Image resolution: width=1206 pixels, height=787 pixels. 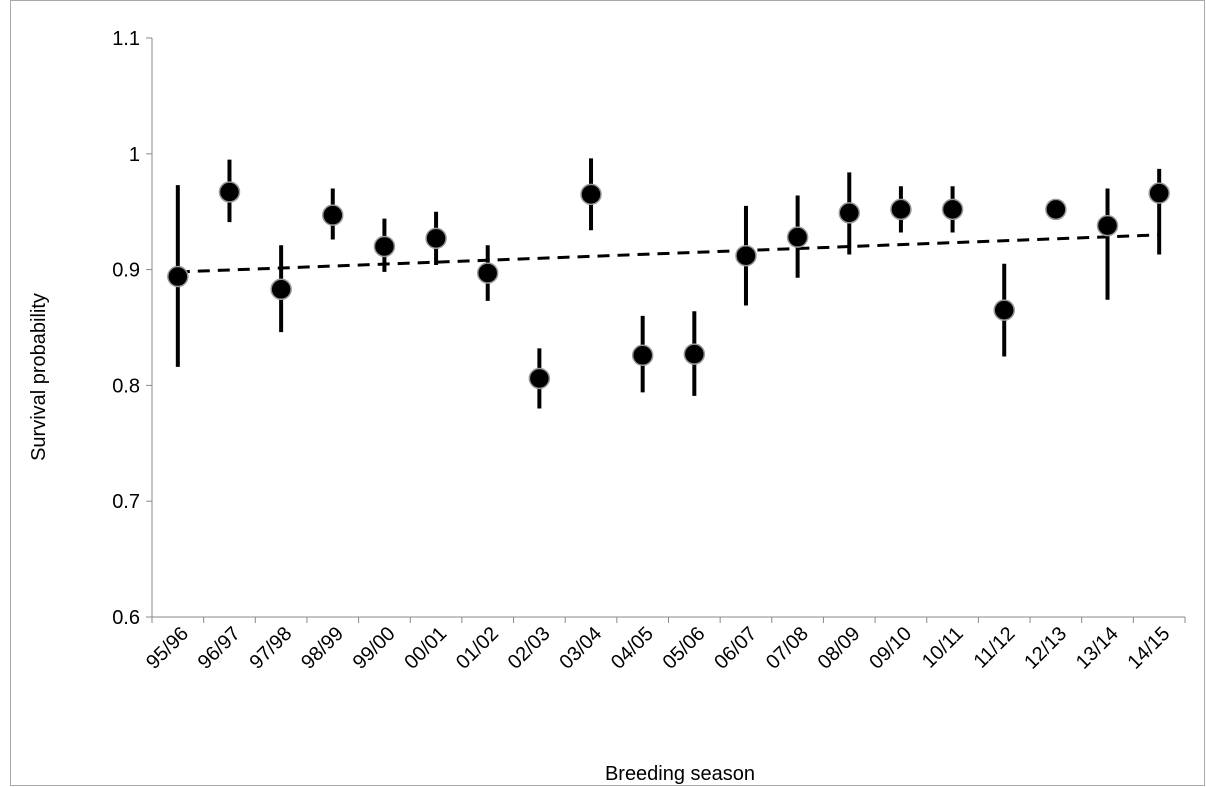 I want to click on y-tick-label: 0.7, so click(x=126, y=502).